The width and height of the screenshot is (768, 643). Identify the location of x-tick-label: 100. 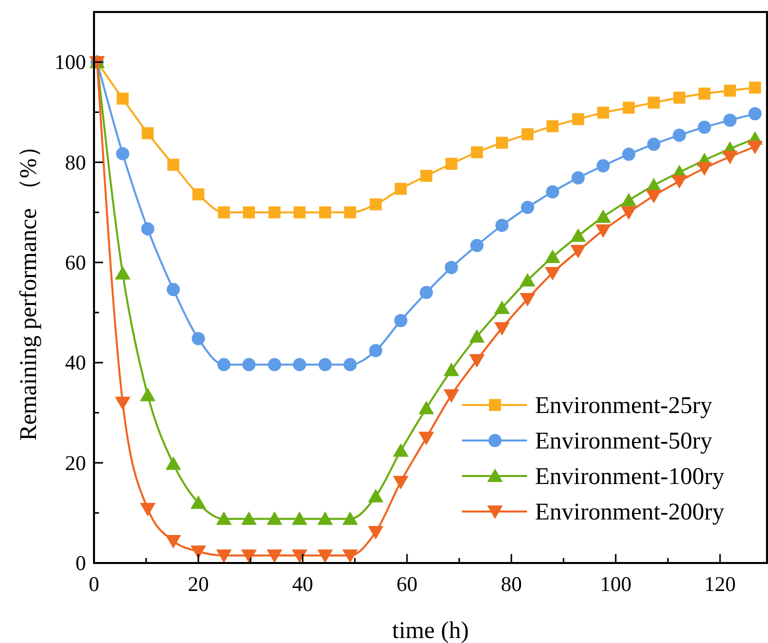
(616, 584).